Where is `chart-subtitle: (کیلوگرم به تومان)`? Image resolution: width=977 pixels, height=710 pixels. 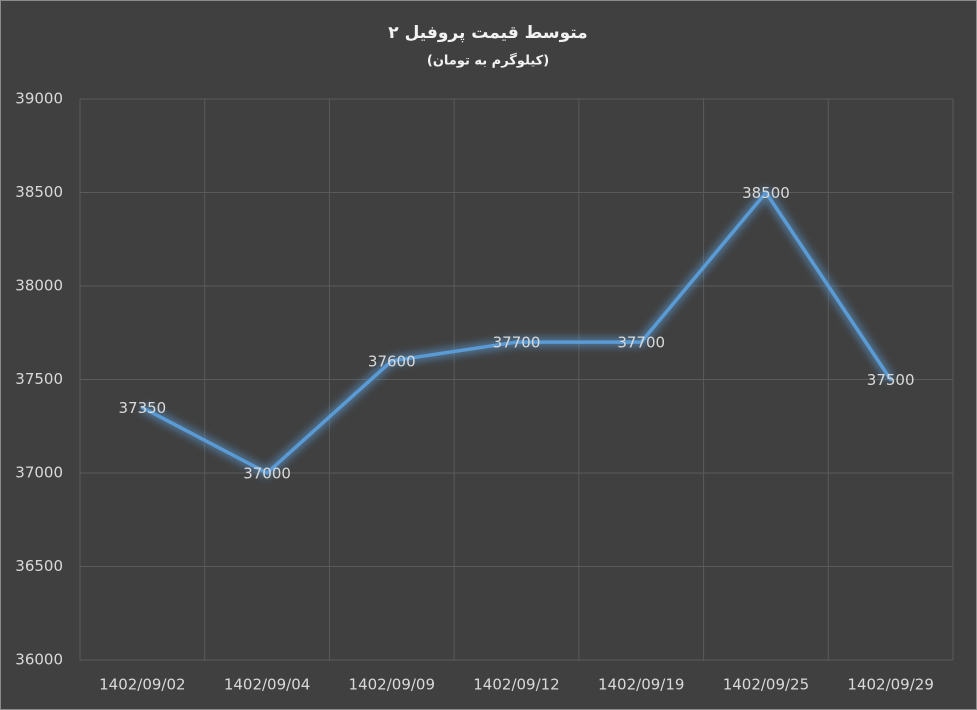
chart-subtitle: (کیلوگرم به تومان) is located at coordinates (488, 61).